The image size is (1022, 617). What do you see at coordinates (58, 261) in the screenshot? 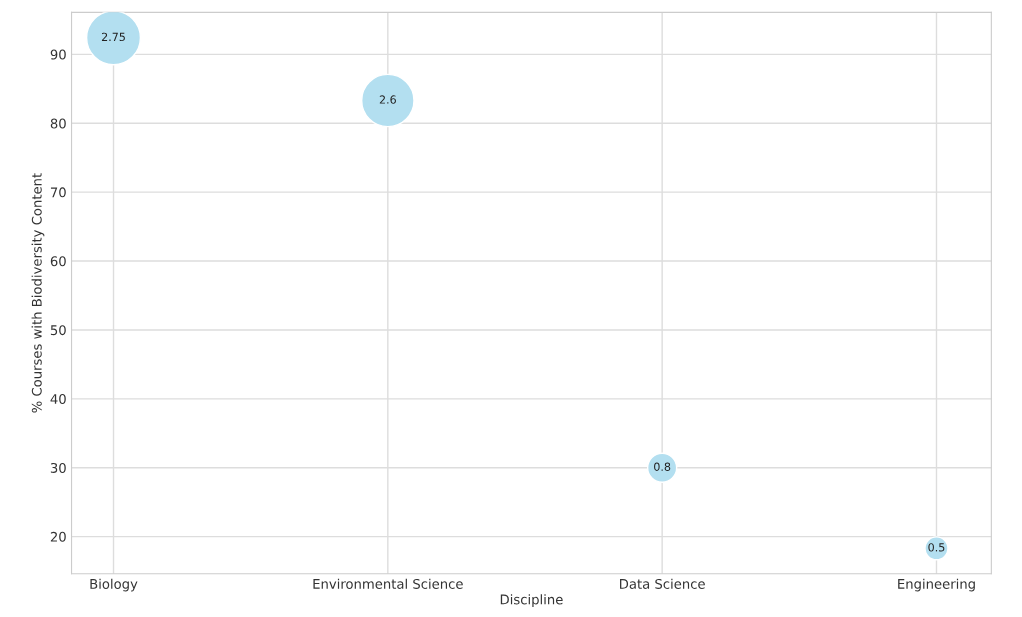
I see `y-tick-label: 60` at bounding box center [58, 261].